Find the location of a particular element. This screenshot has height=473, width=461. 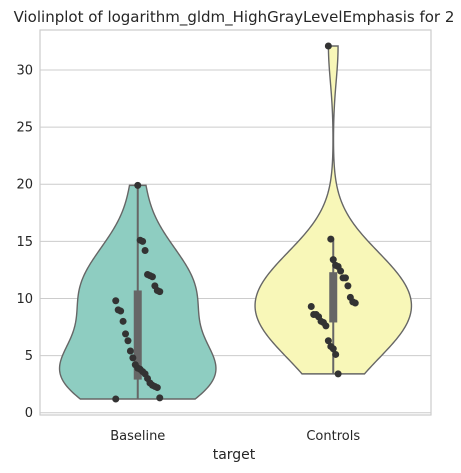

y-tick-label: 15 is located at coordinates (24, 242).